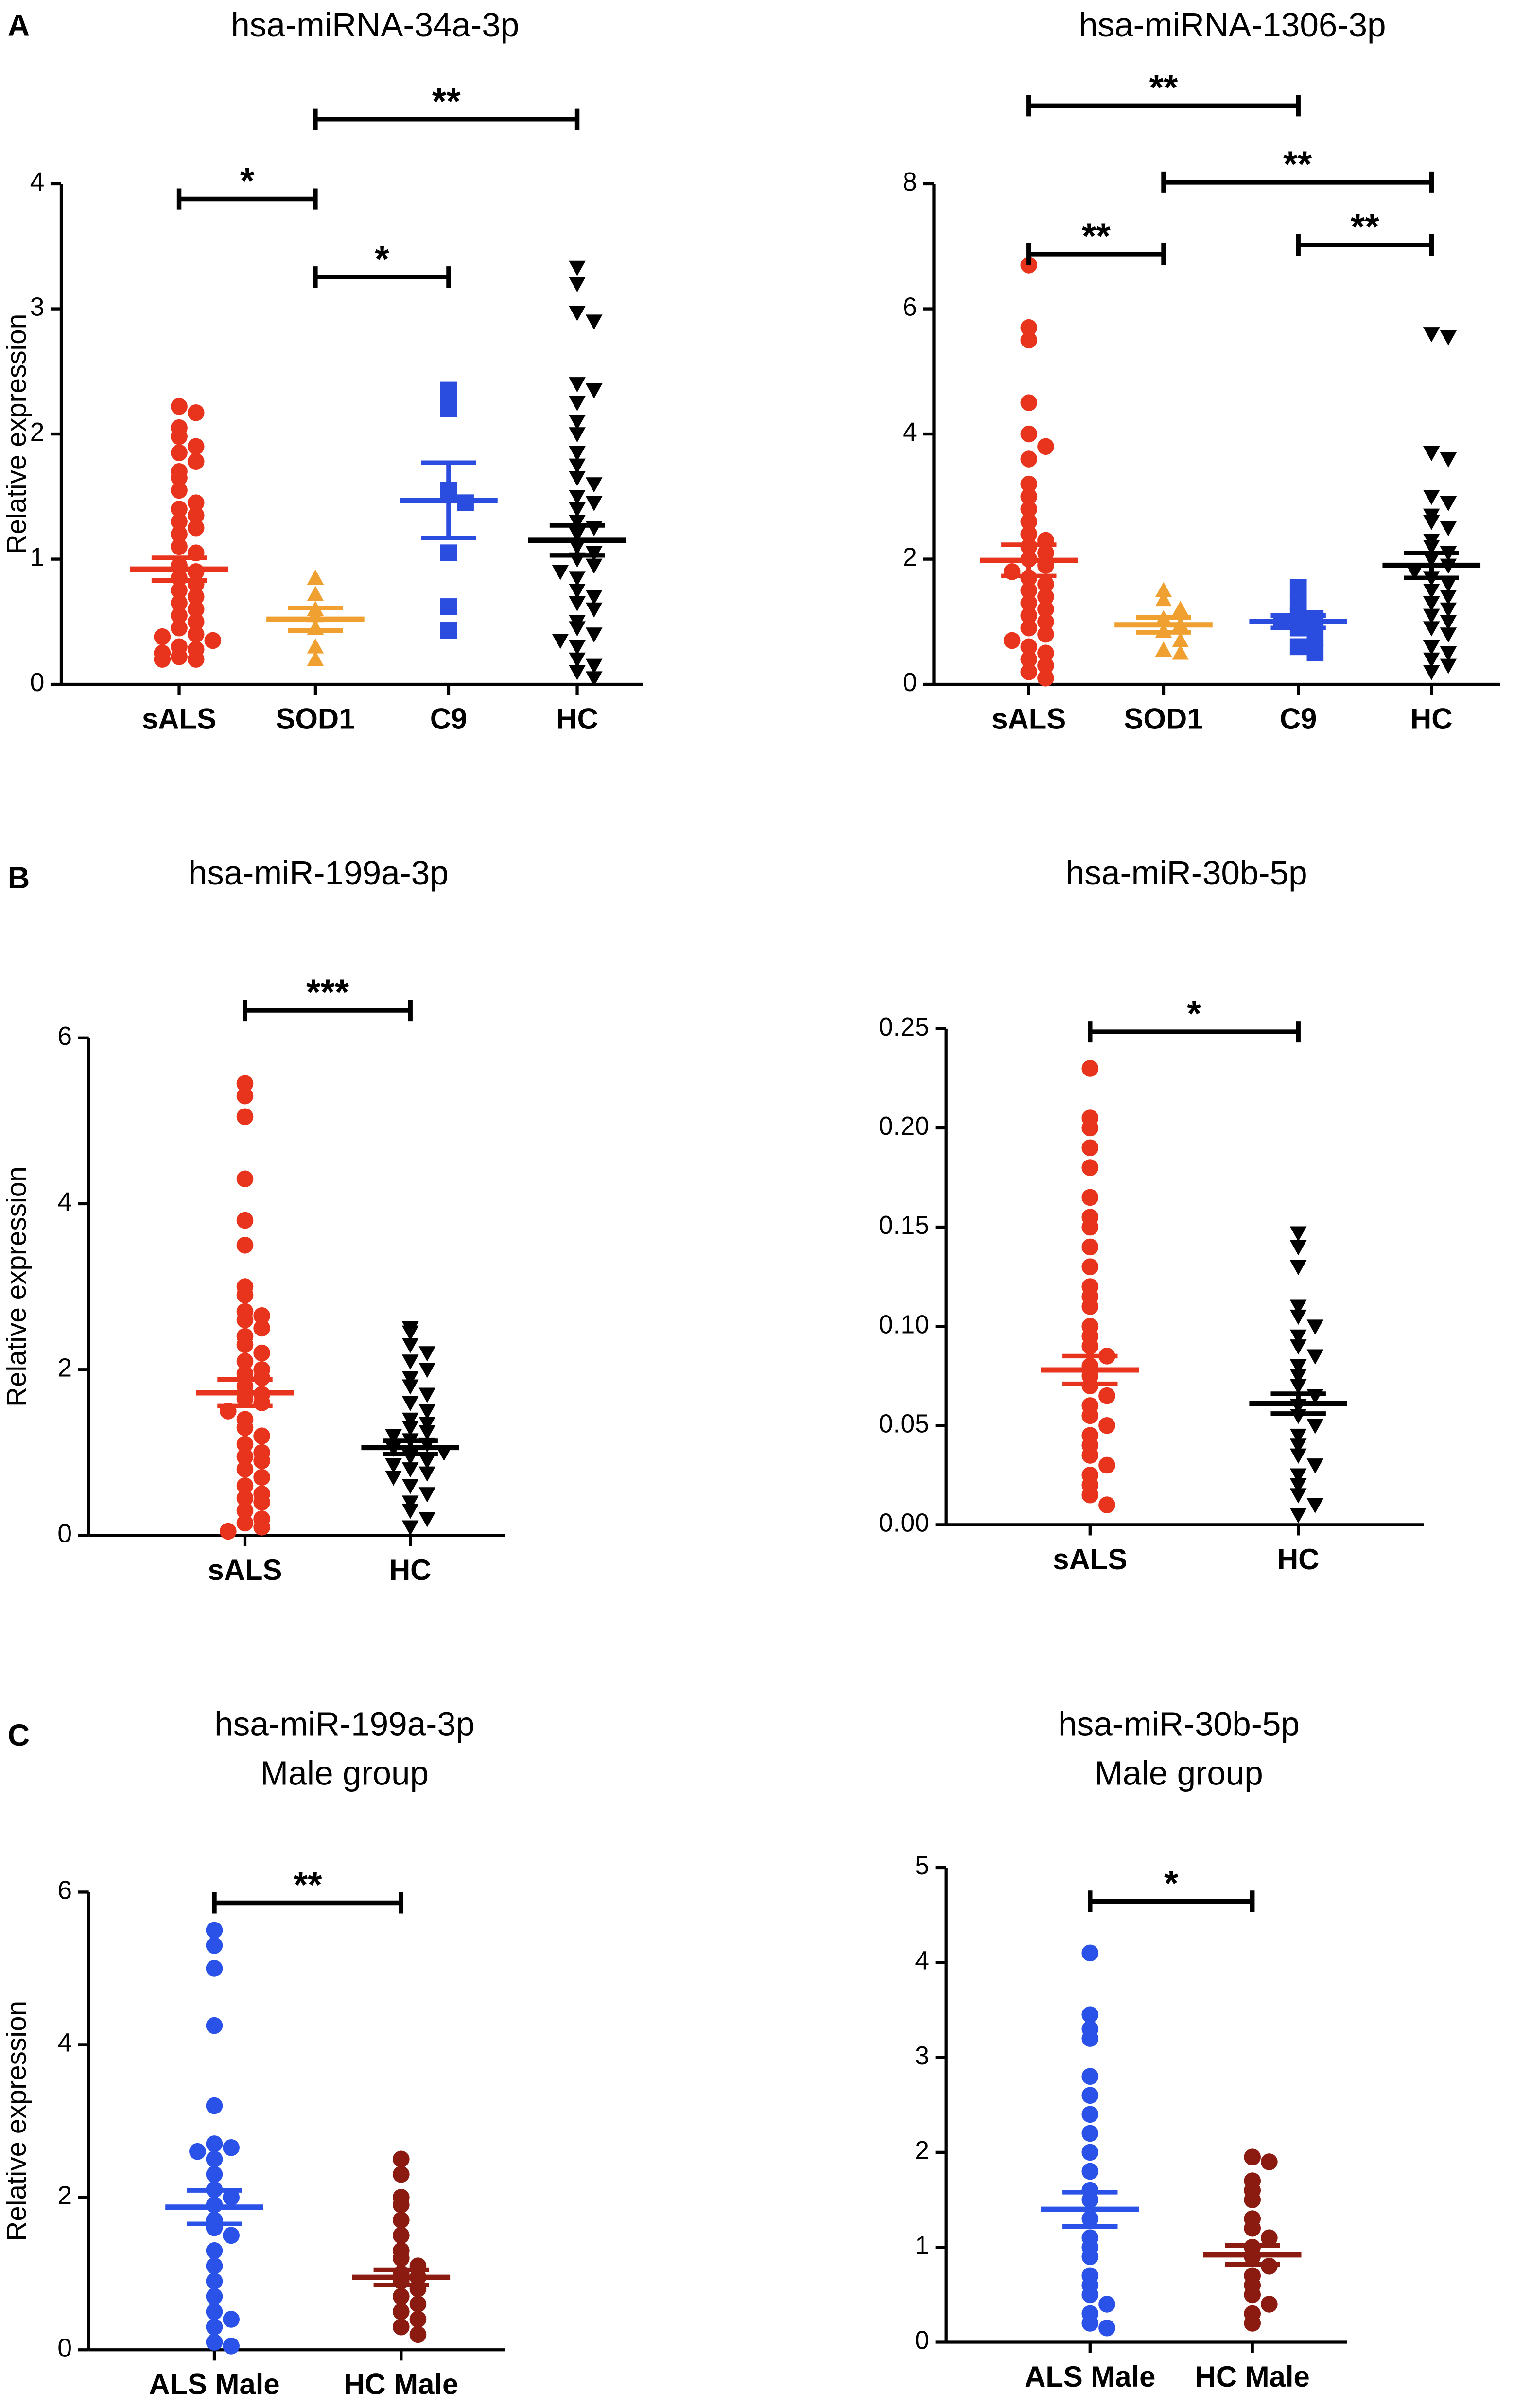  I want to click on panel-label: C, so click(19, 1735).